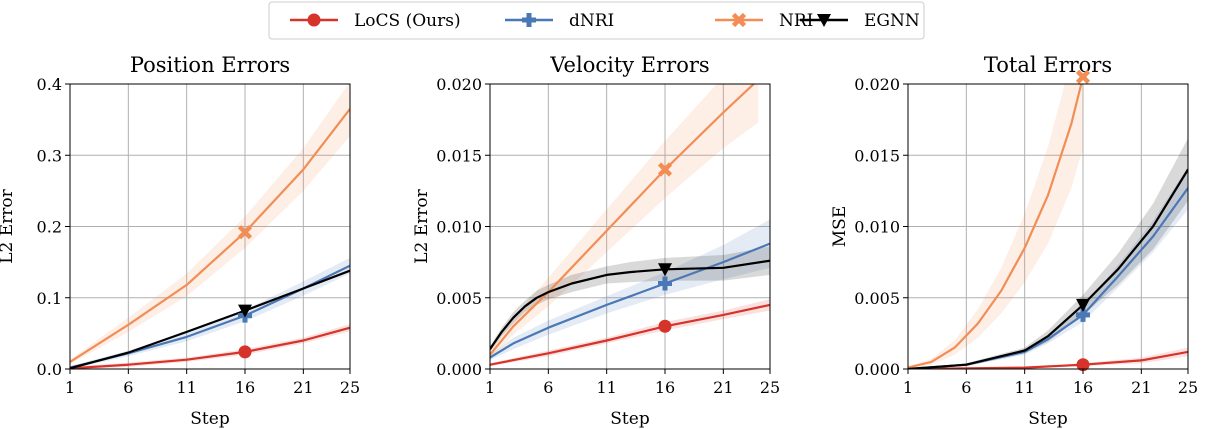  Describe the element at coordinates (840, 226) in the screenshot. I see `y-axis-label: MSE` at that location.